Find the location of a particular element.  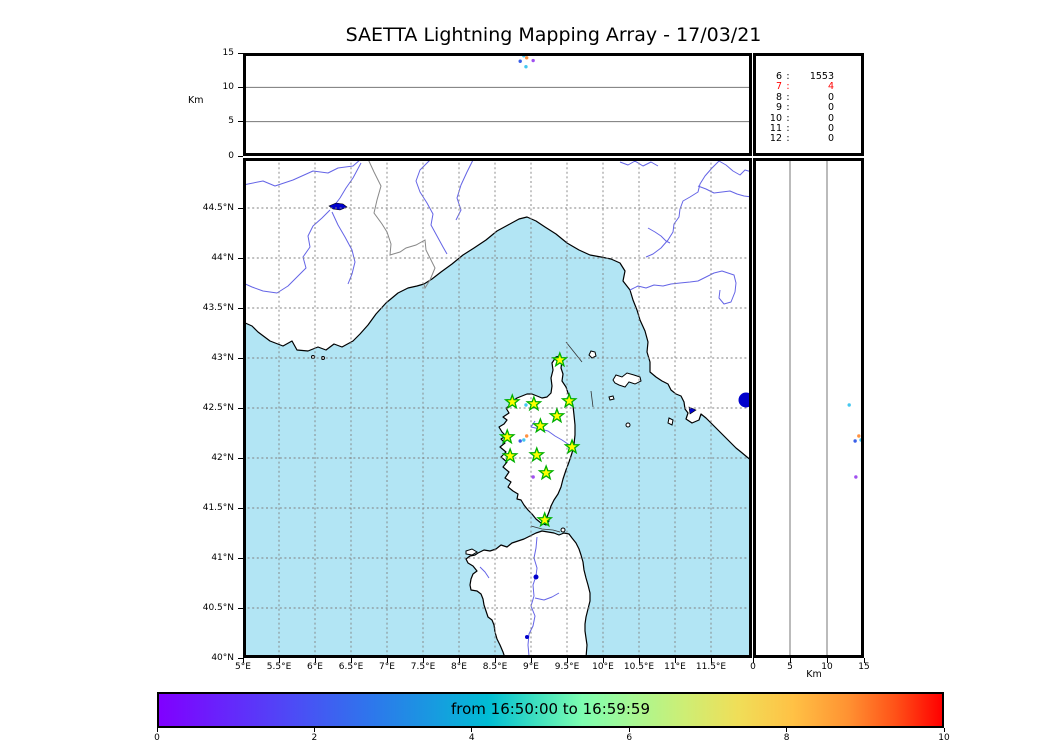

latitude-tick-label: 42°N is located at coordinates (222, 457).